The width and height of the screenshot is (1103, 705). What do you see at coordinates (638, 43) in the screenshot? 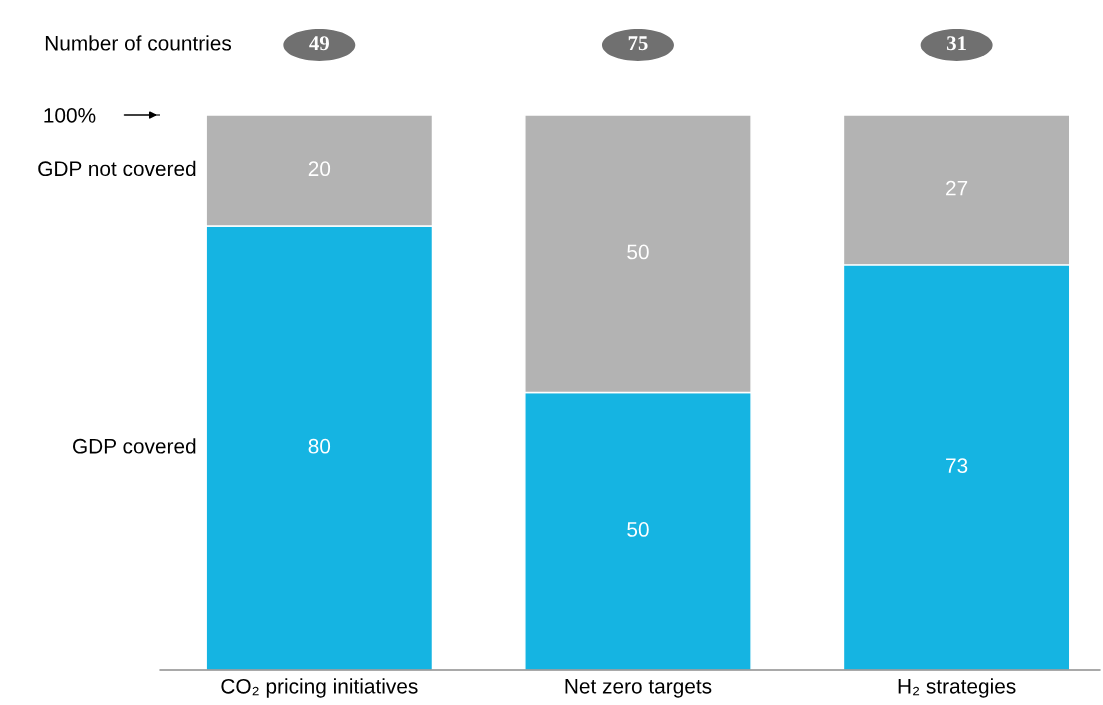
I see `text: 75` at bounding box center [638, 43].